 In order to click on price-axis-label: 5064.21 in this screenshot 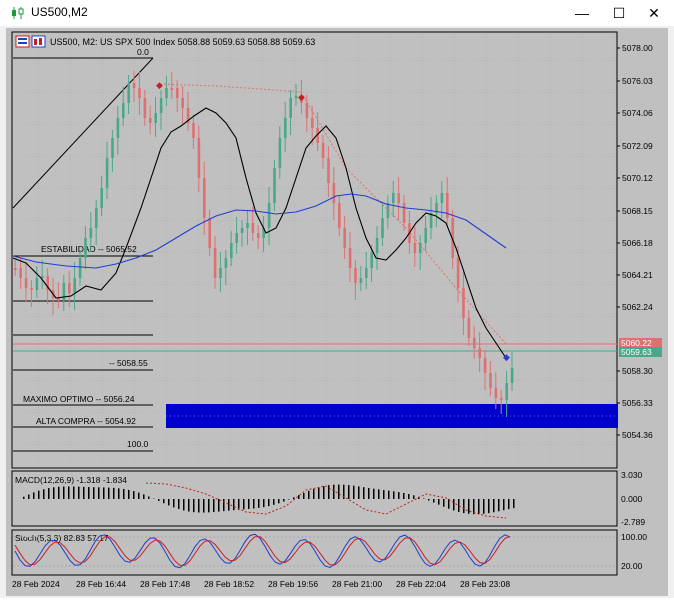, I will do `click(637, 275)`.